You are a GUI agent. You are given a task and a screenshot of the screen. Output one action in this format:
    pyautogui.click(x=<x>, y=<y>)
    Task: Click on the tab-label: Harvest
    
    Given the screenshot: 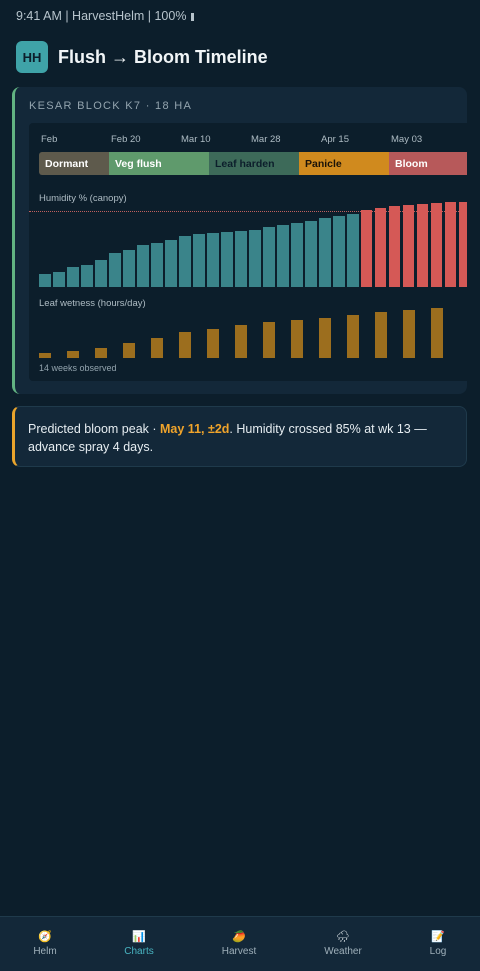 What is the action you would take?
    pyautogui.click(x=239, y=951)
    